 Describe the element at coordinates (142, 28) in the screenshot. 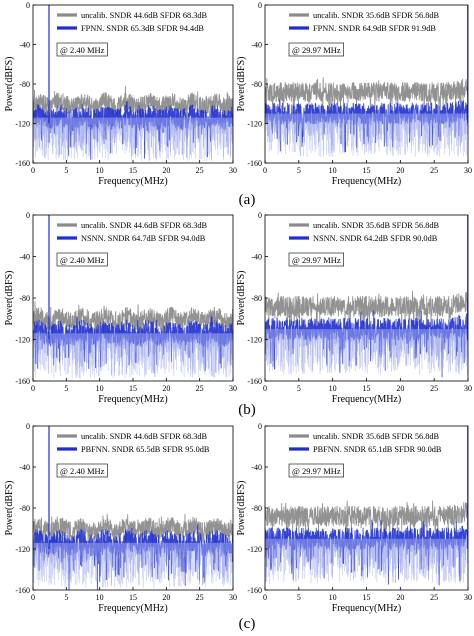

I see `legend-entry: FPNN. SNDR 65.3dB SFDR 94.4dB` at that location.